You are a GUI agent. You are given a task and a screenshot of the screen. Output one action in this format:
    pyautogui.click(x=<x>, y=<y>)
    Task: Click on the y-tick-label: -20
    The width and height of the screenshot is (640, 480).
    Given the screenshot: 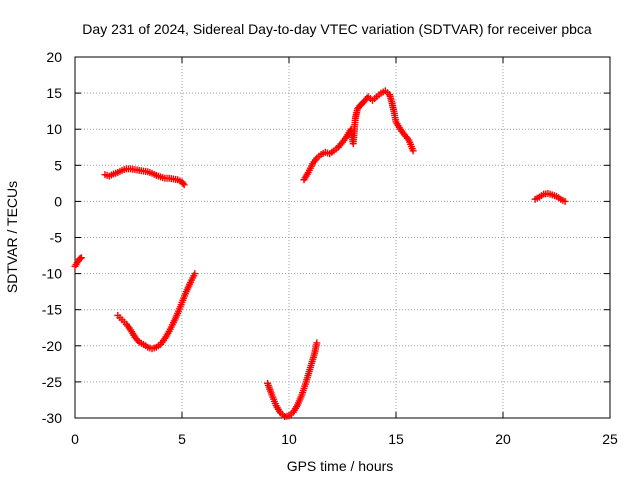 What is the action you would take?
    pyautogui.click(x=52, y=346)
    